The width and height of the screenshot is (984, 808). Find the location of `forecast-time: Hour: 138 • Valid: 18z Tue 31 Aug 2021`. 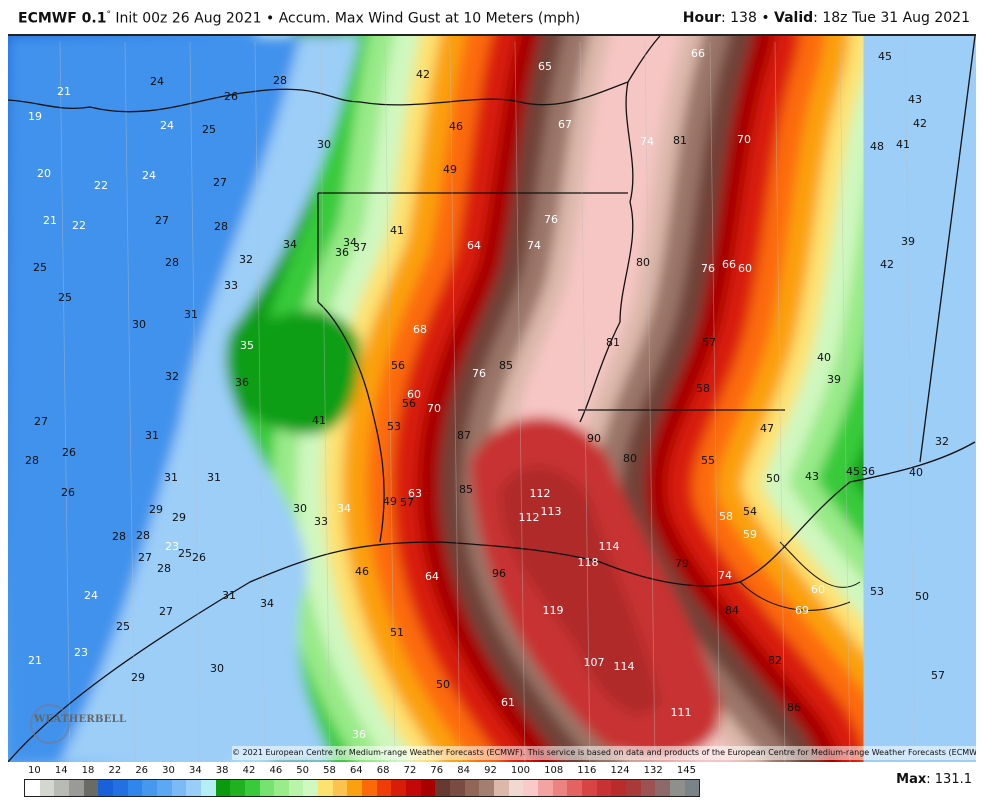

forecast-time: Hour: 138 • Valid: 18z Tue 31 Aug 2021 is located at coordinates (826, 18).